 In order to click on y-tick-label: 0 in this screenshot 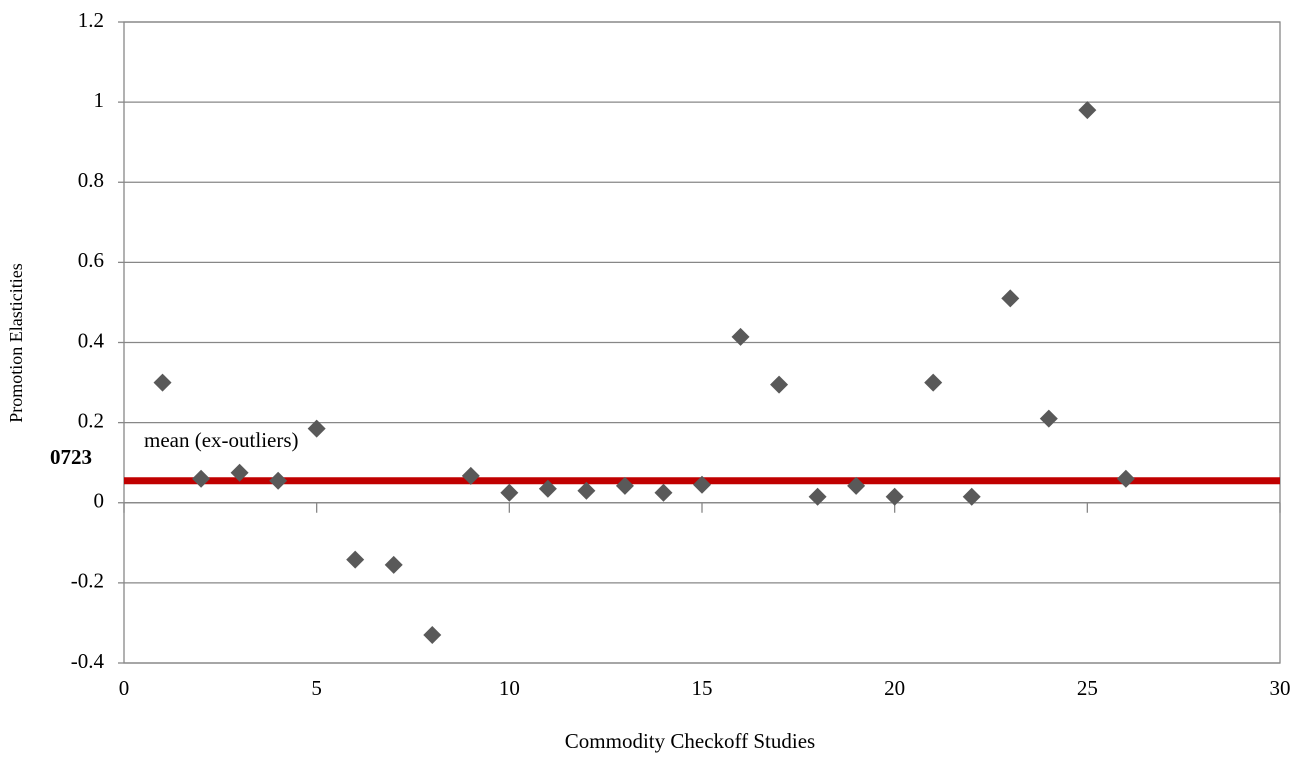, I will do `click(99, 501)`.